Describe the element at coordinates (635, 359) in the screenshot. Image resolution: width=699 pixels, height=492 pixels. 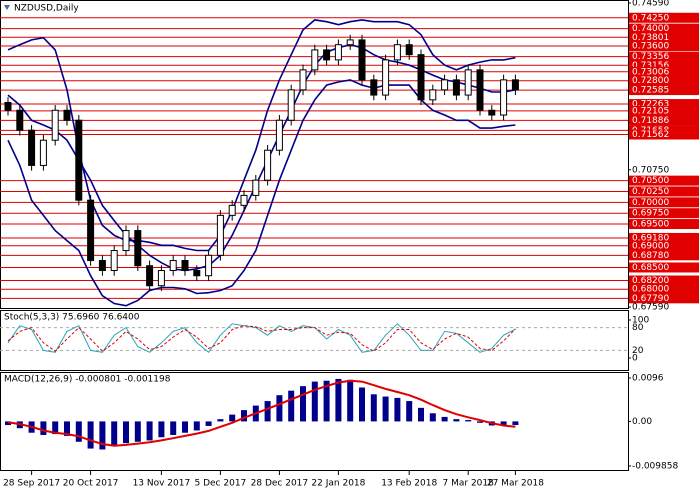
I see `y-tick-label: 0` at that location.